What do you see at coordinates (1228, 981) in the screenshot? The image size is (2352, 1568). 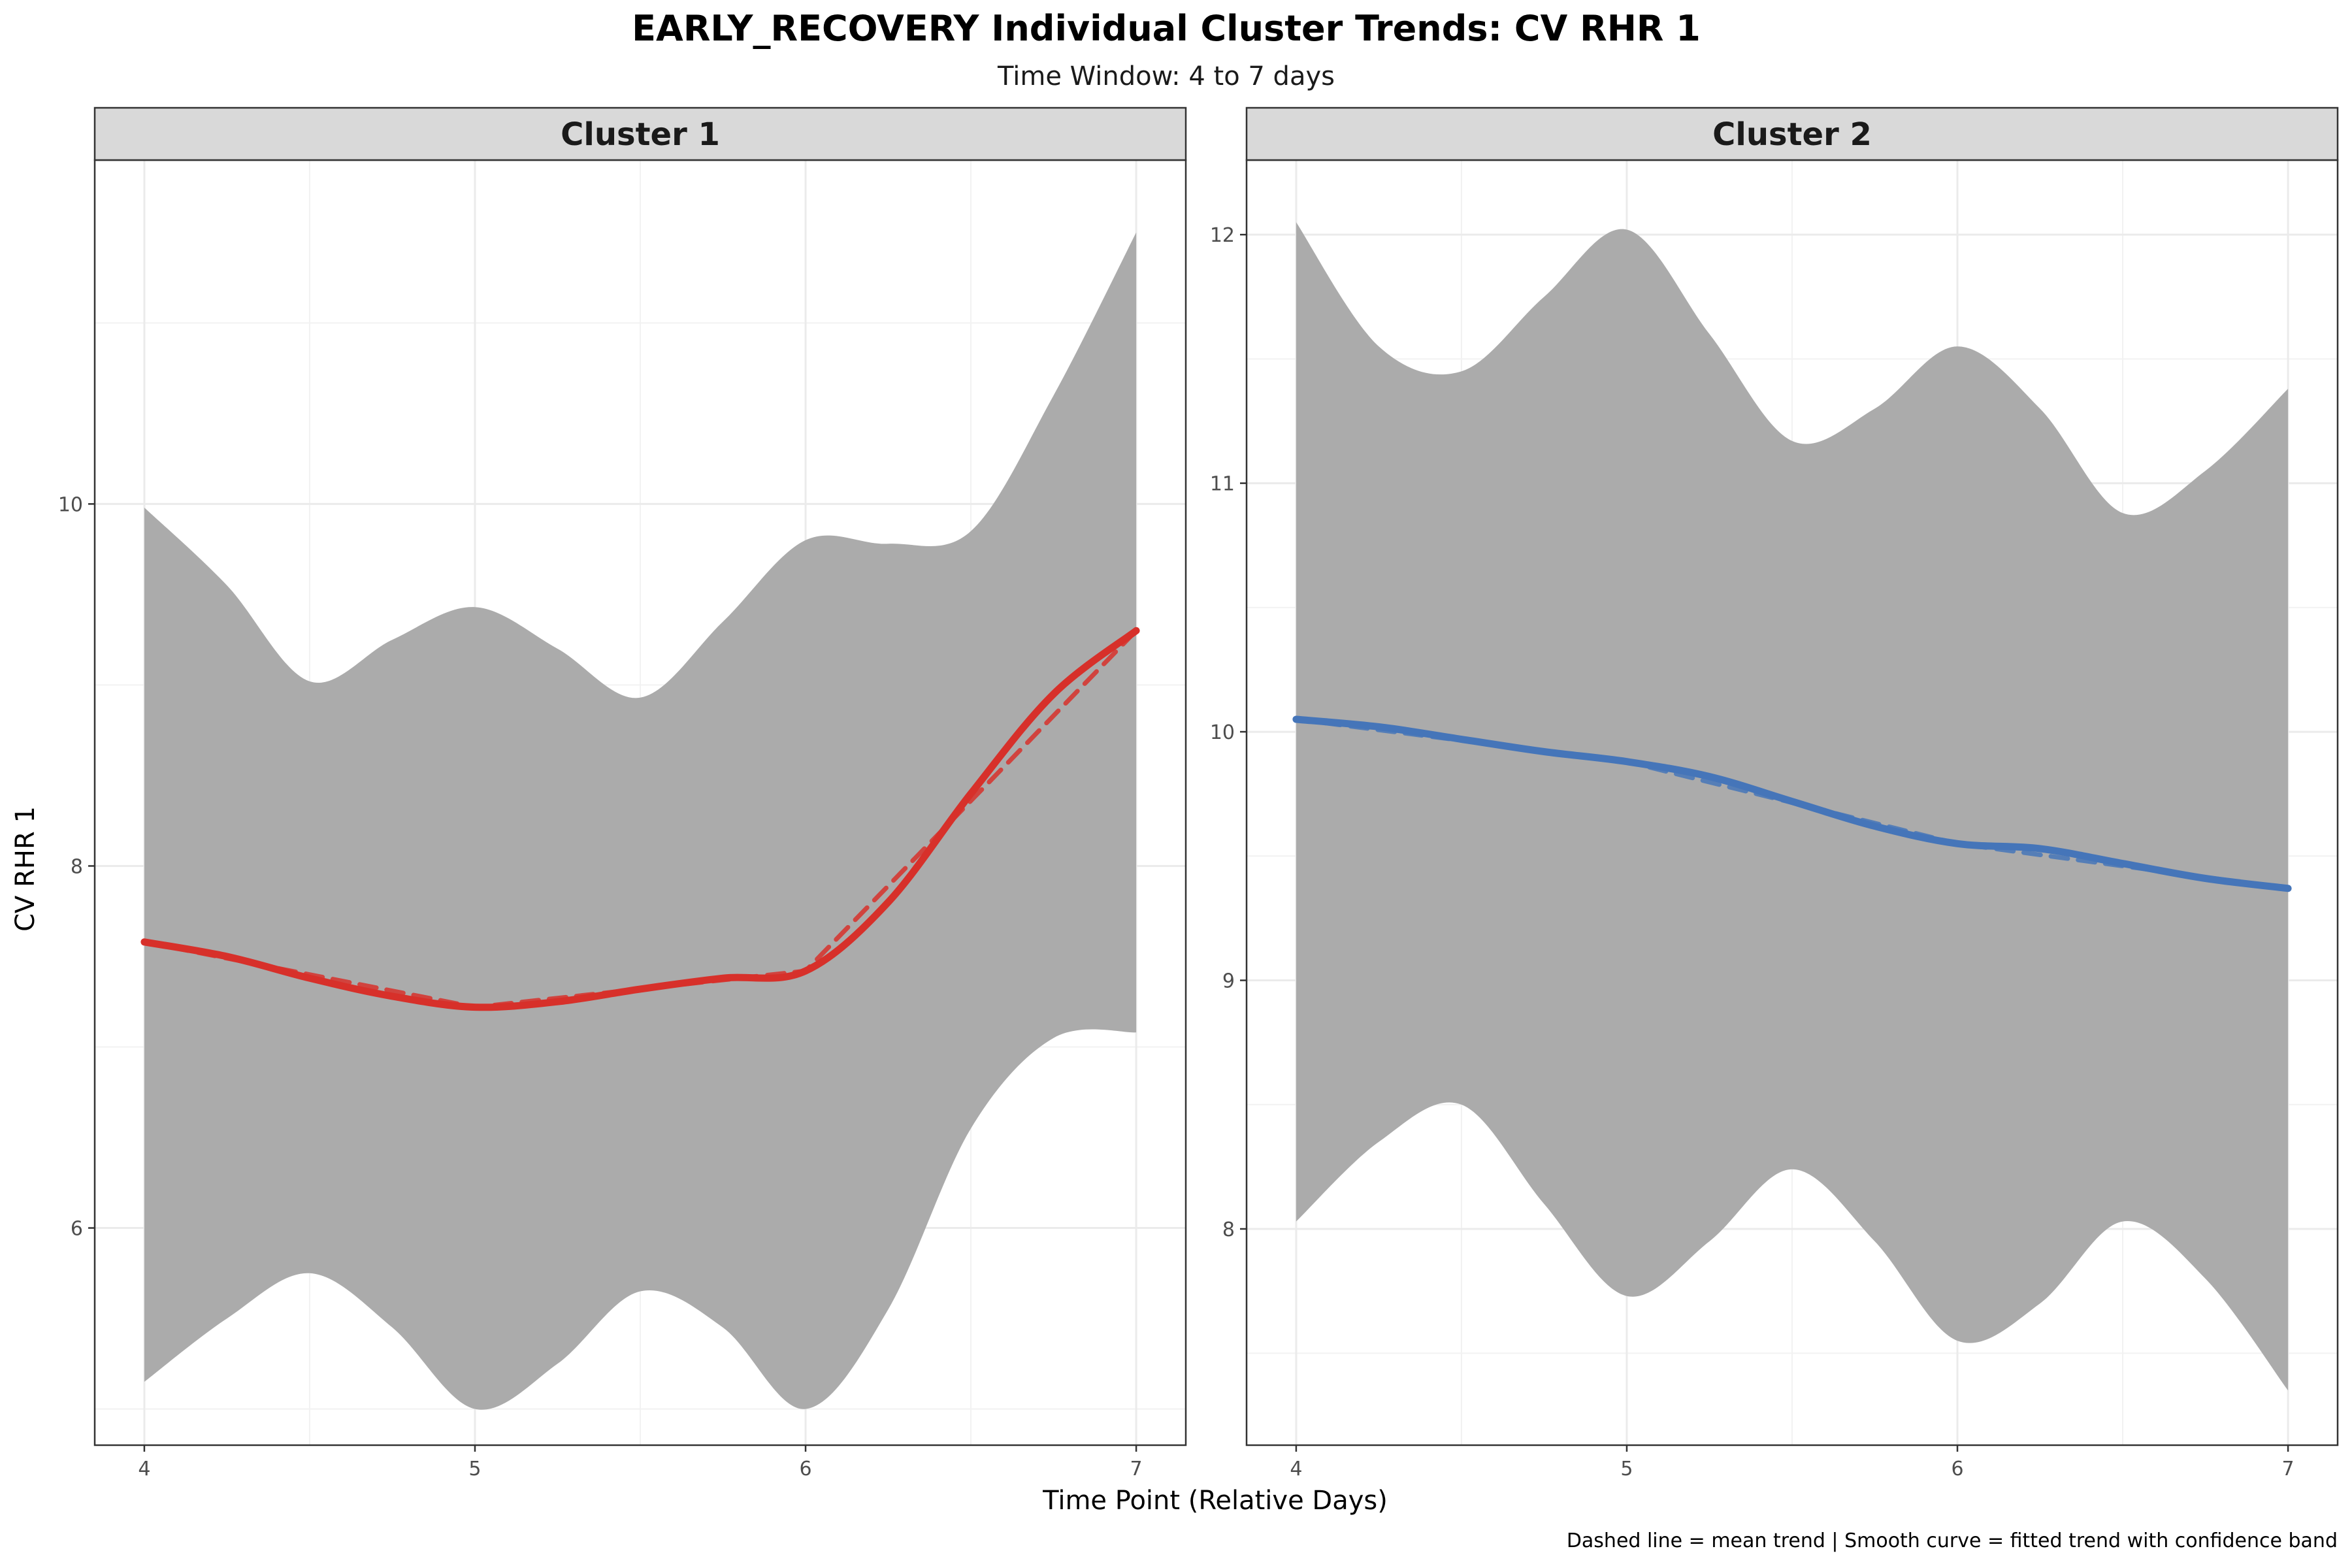 I see `y-tick-label: 9` at bounding box center [1228, 981].